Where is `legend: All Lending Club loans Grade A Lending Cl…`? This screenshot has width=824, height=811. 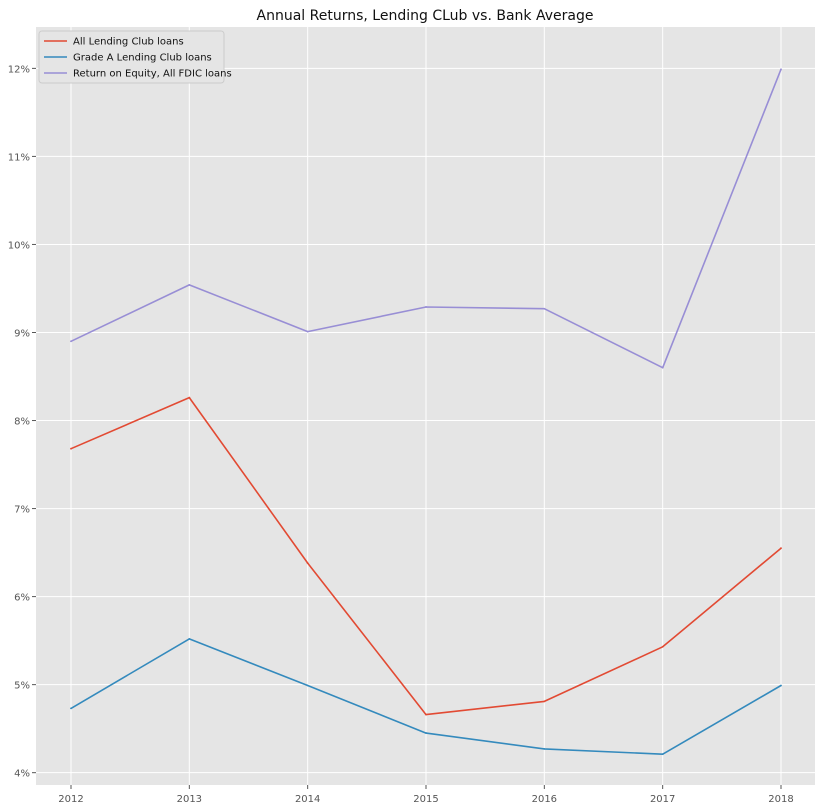
legend: All Lending Club loans Grade A Lending Cl… is located at coordinates (135, 57).